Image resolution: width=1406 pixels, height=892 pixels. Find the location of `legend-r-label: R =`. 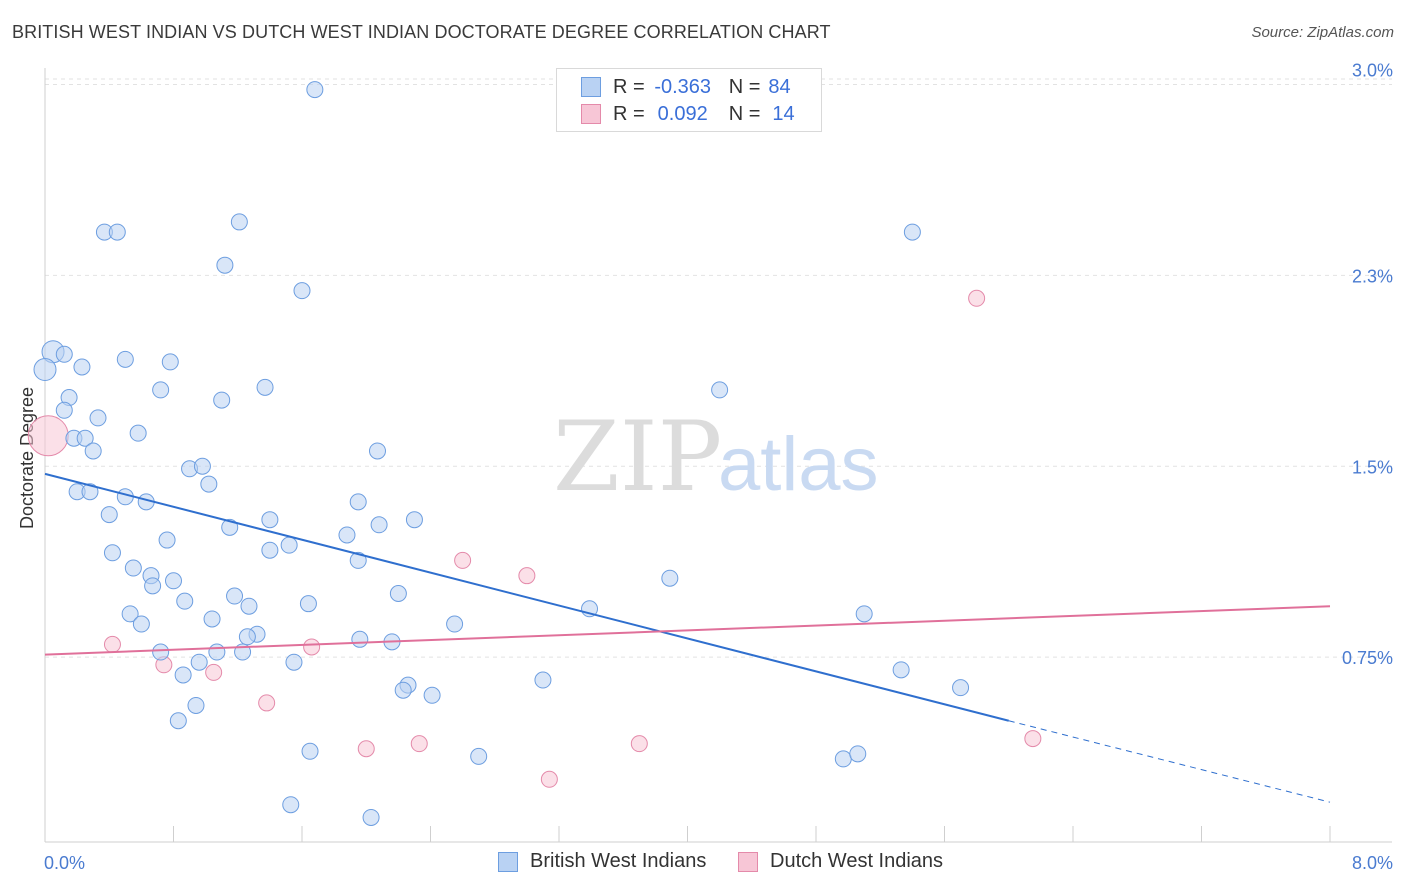

legend-r-label: R = is located at coordinates (629, 113).